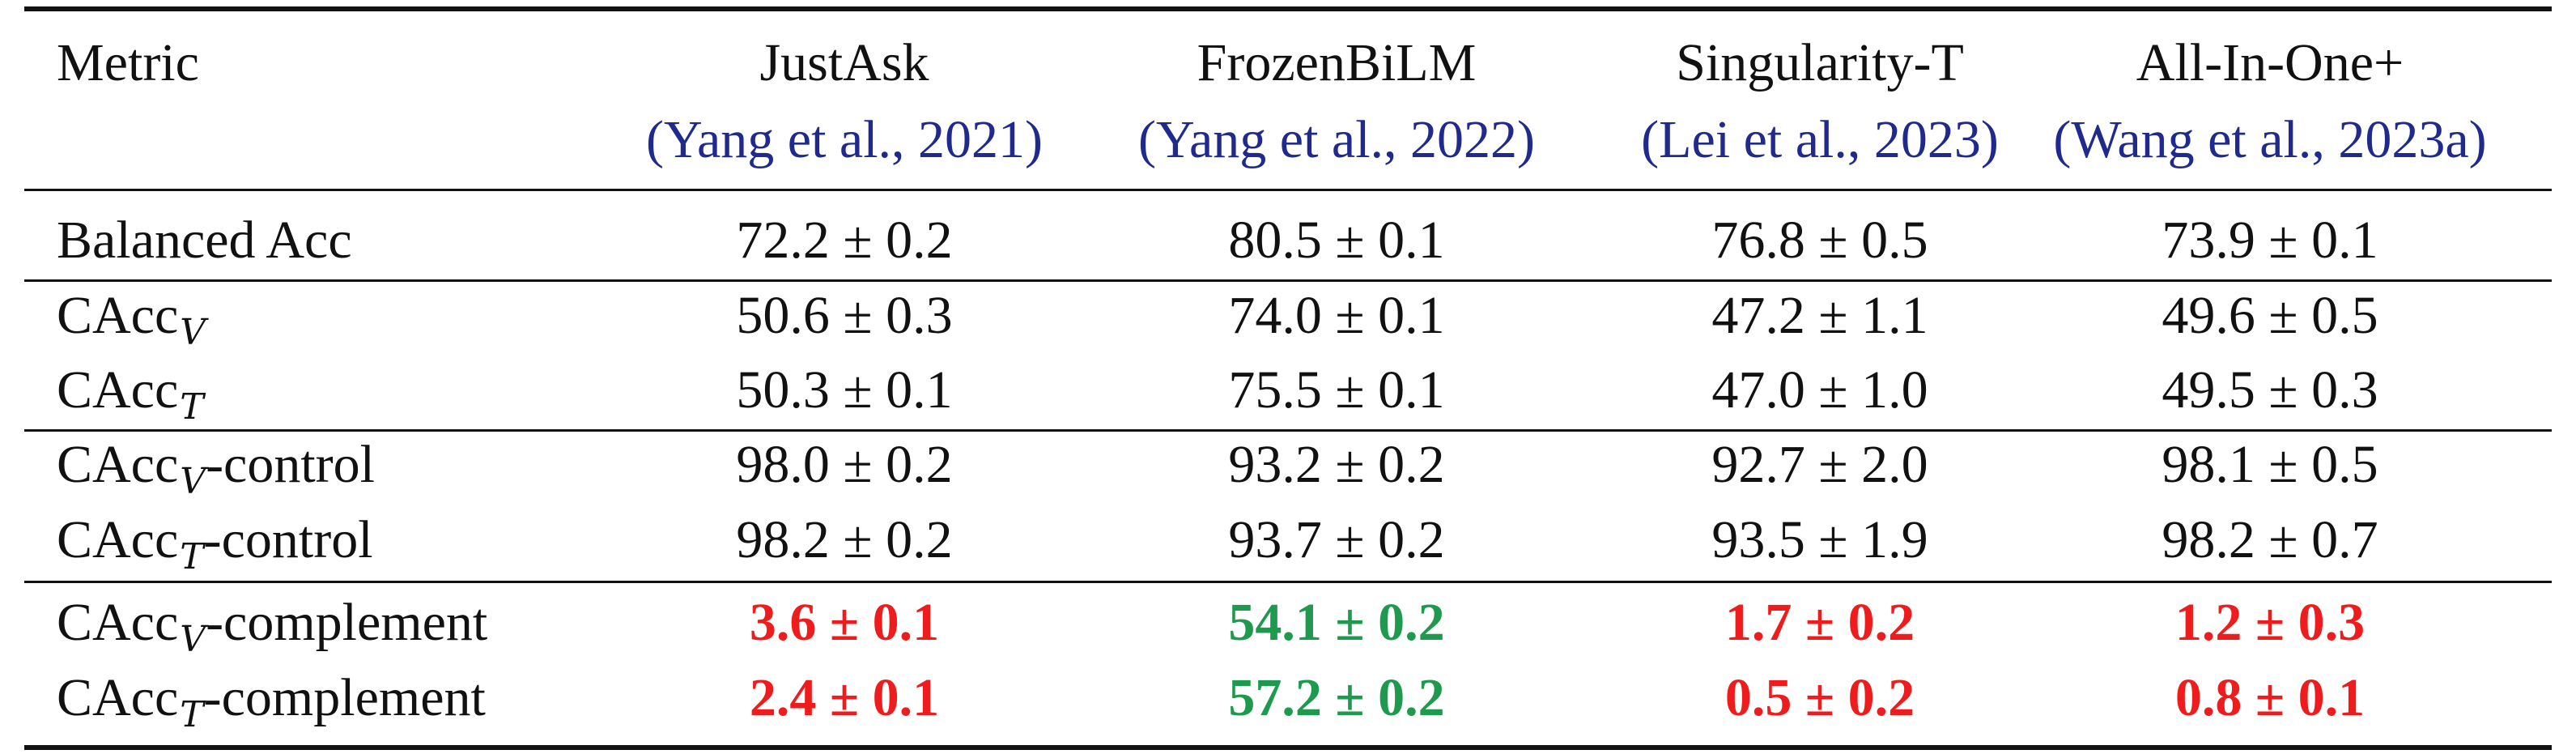  What do you see at coordinates (1288, 748) in the screenshot?
I see `bottom-rule` at bounding box center [1288, 748].